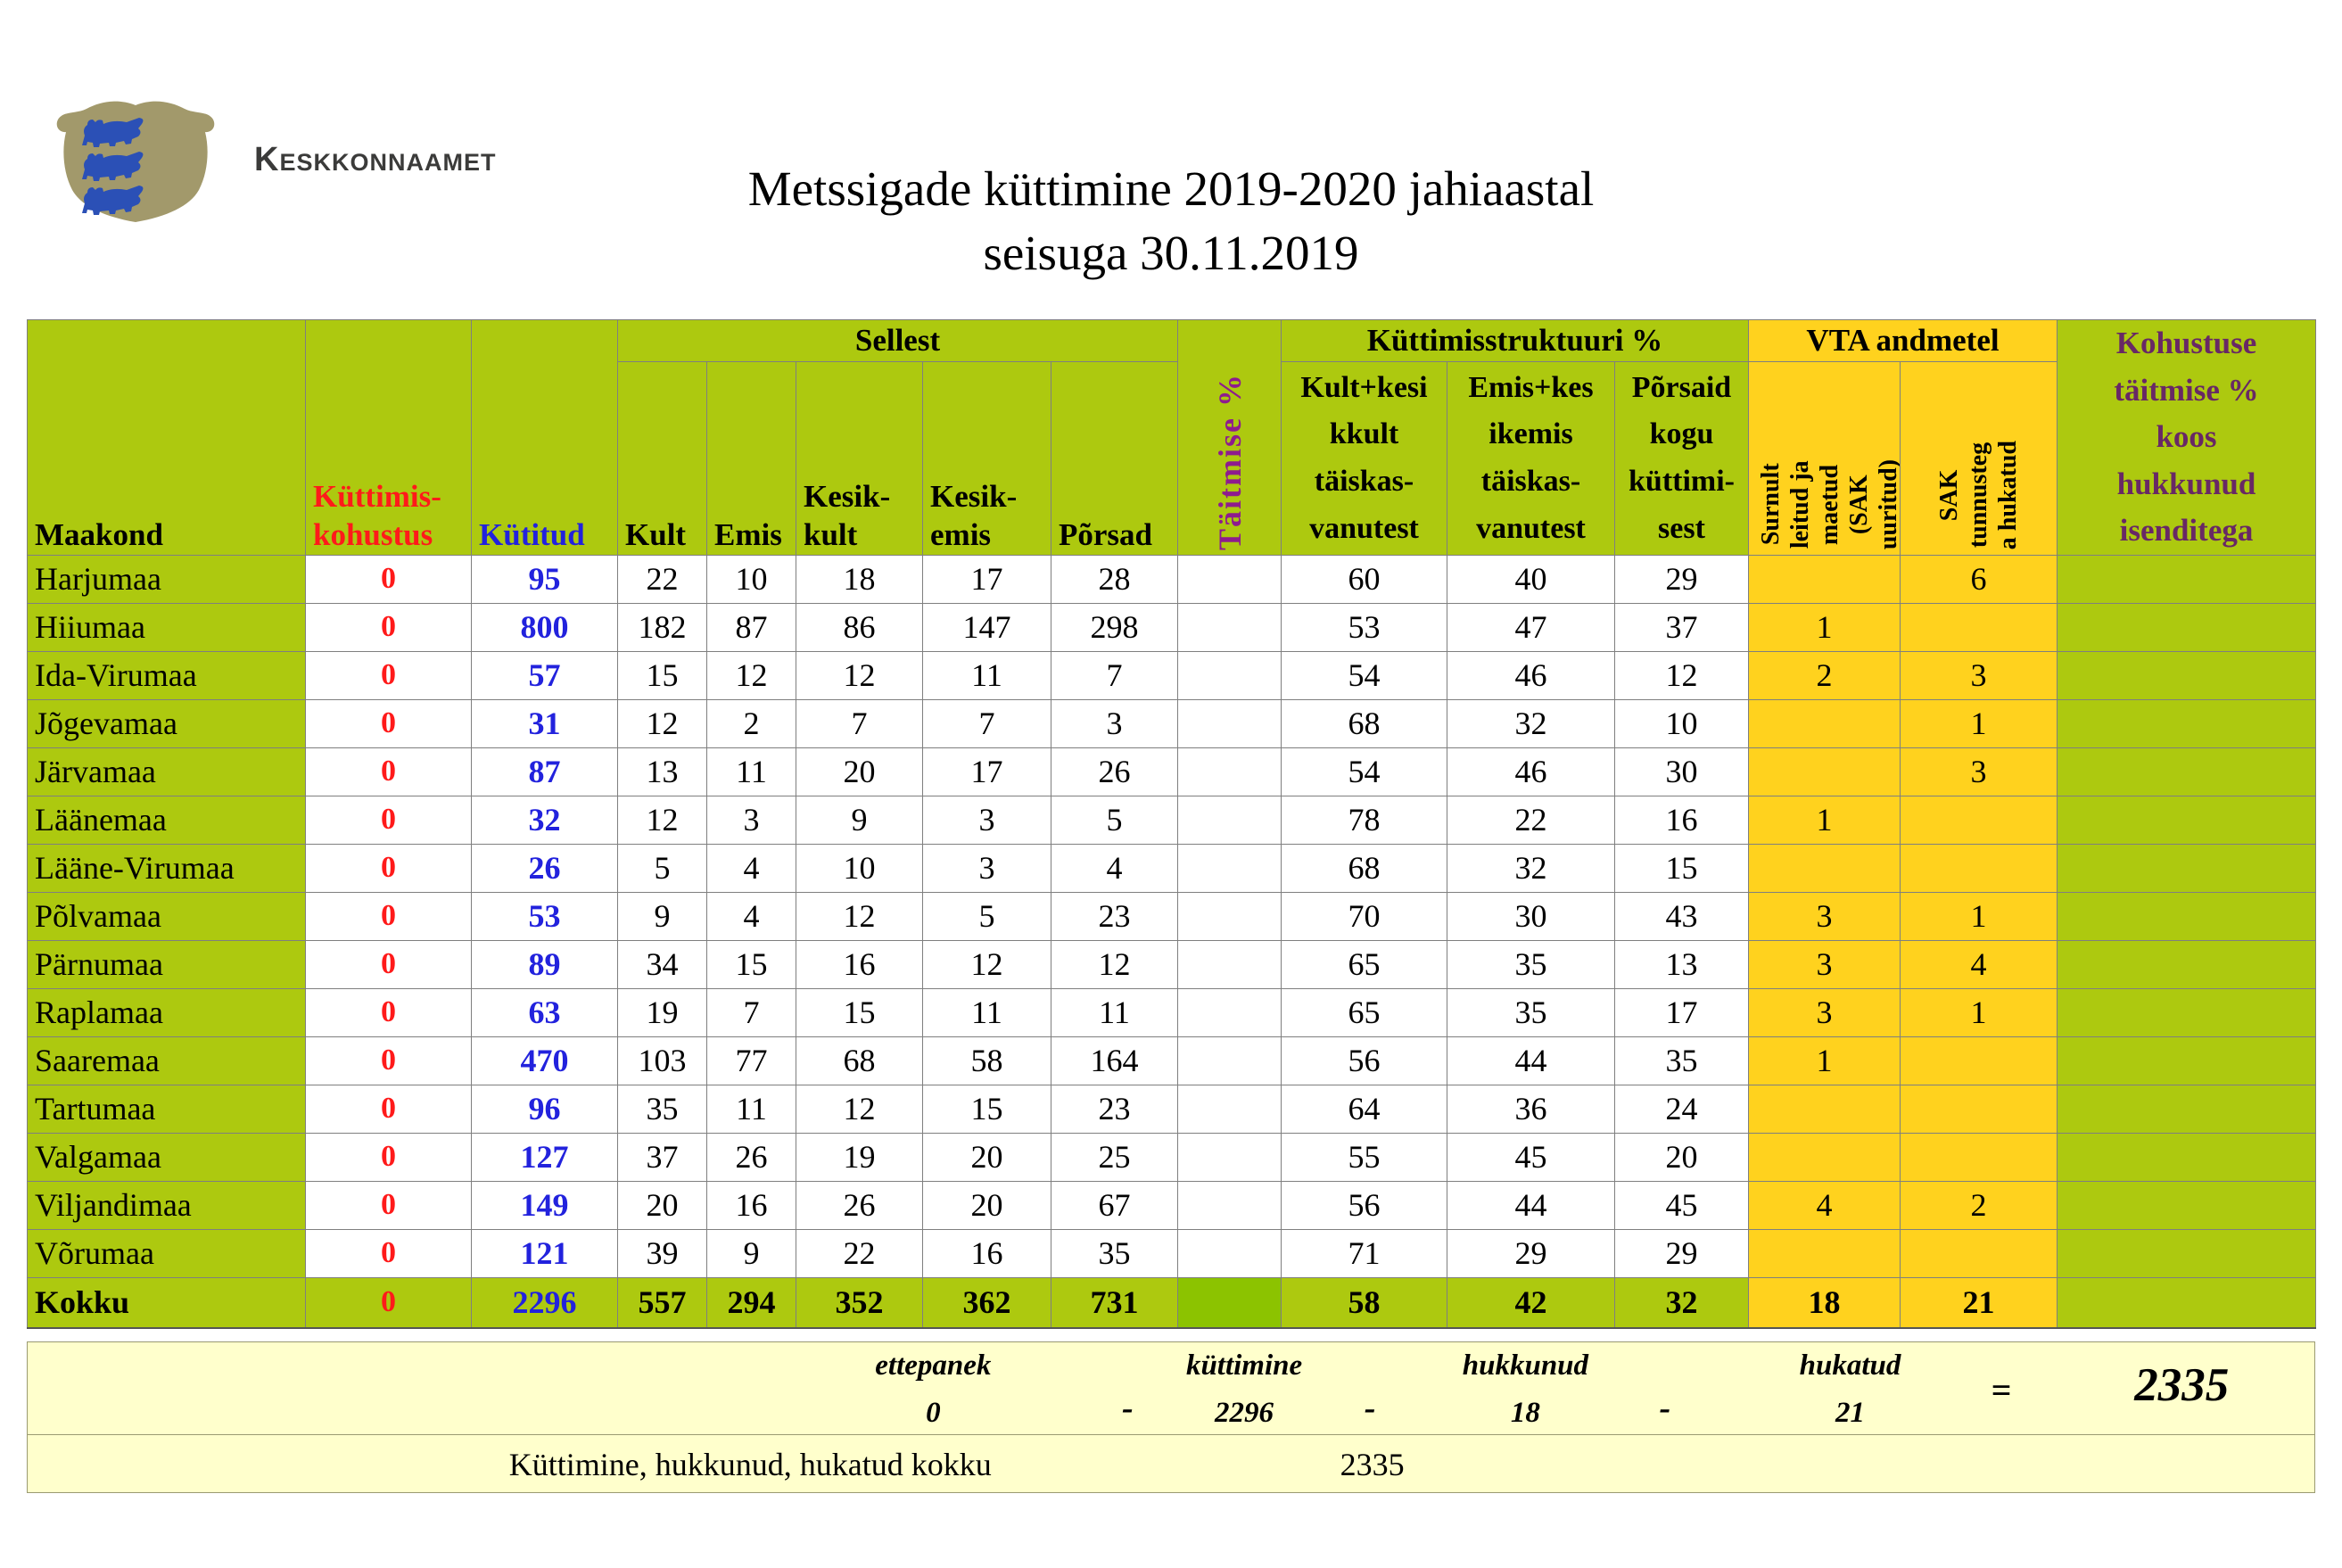  I want to click on summary-term: ettepanek 0, so click(933, 1389).